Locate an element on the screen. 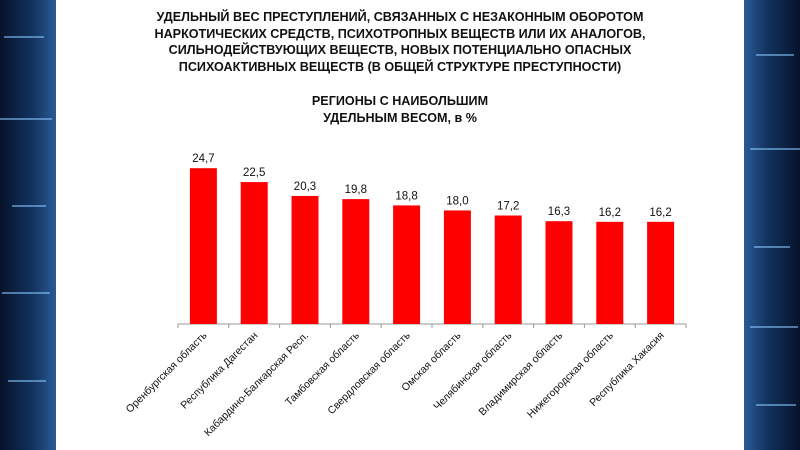 The image size is (800, 450). category-label: Свердловская область is located at coordinates (369, 373).